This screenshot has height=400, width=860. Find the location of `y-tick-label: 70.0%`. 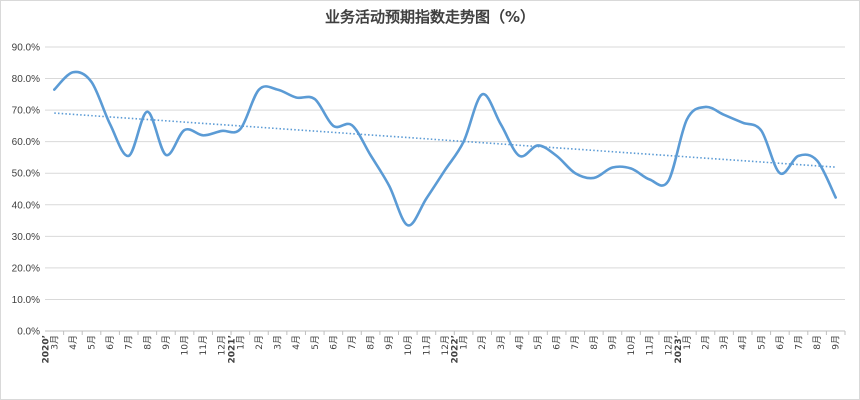

y-tick-label: 70.0% is located at coordinates (26, 111).